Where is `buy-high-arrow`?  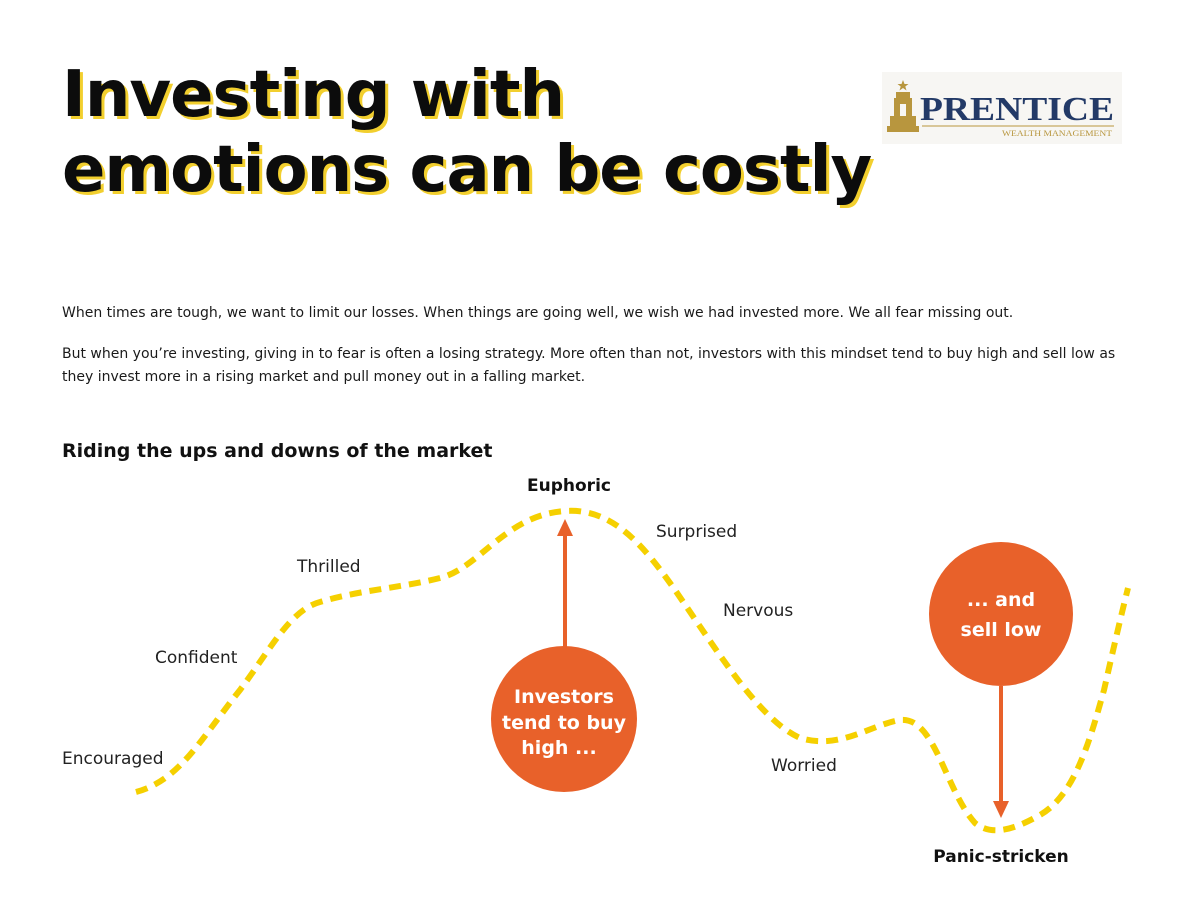
buy-high-arrow is located at coordinates (565, 583).